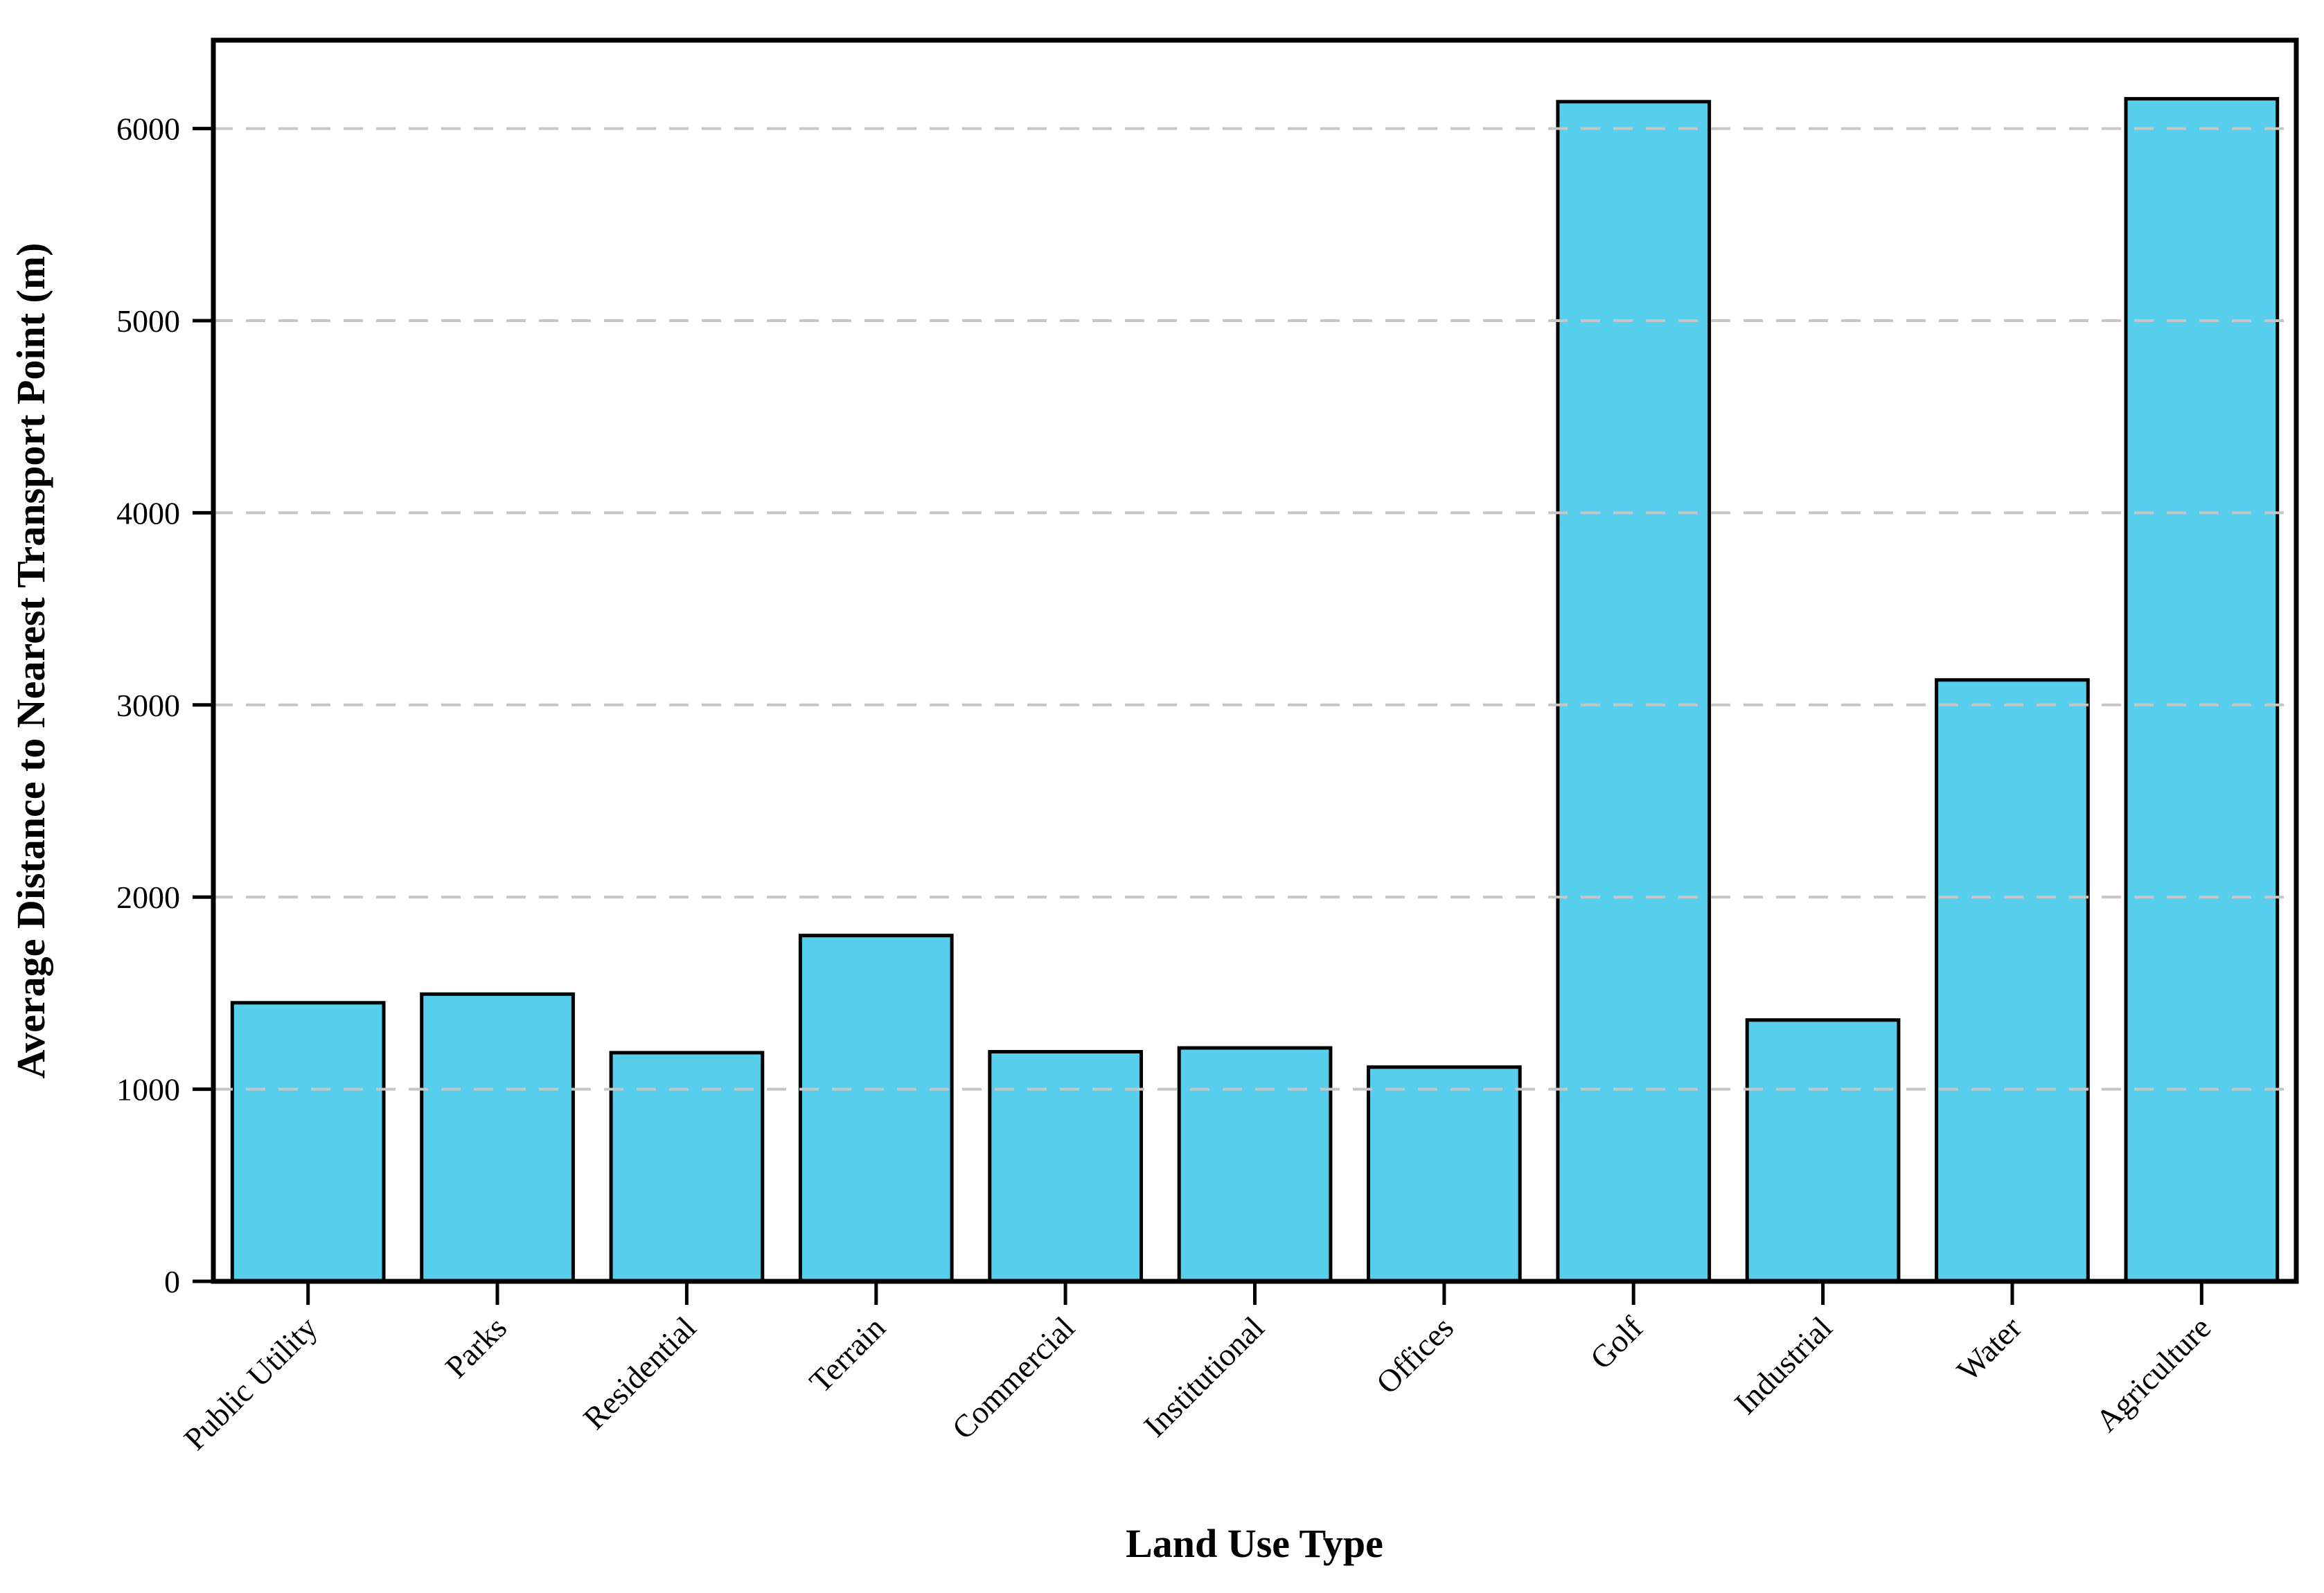 Image resolution: width=2324 pixels, height=1593 pixels. Describe the element at coordinates (148, 897) in the screenshot. I see `y-tick-label: 2000` at that location.